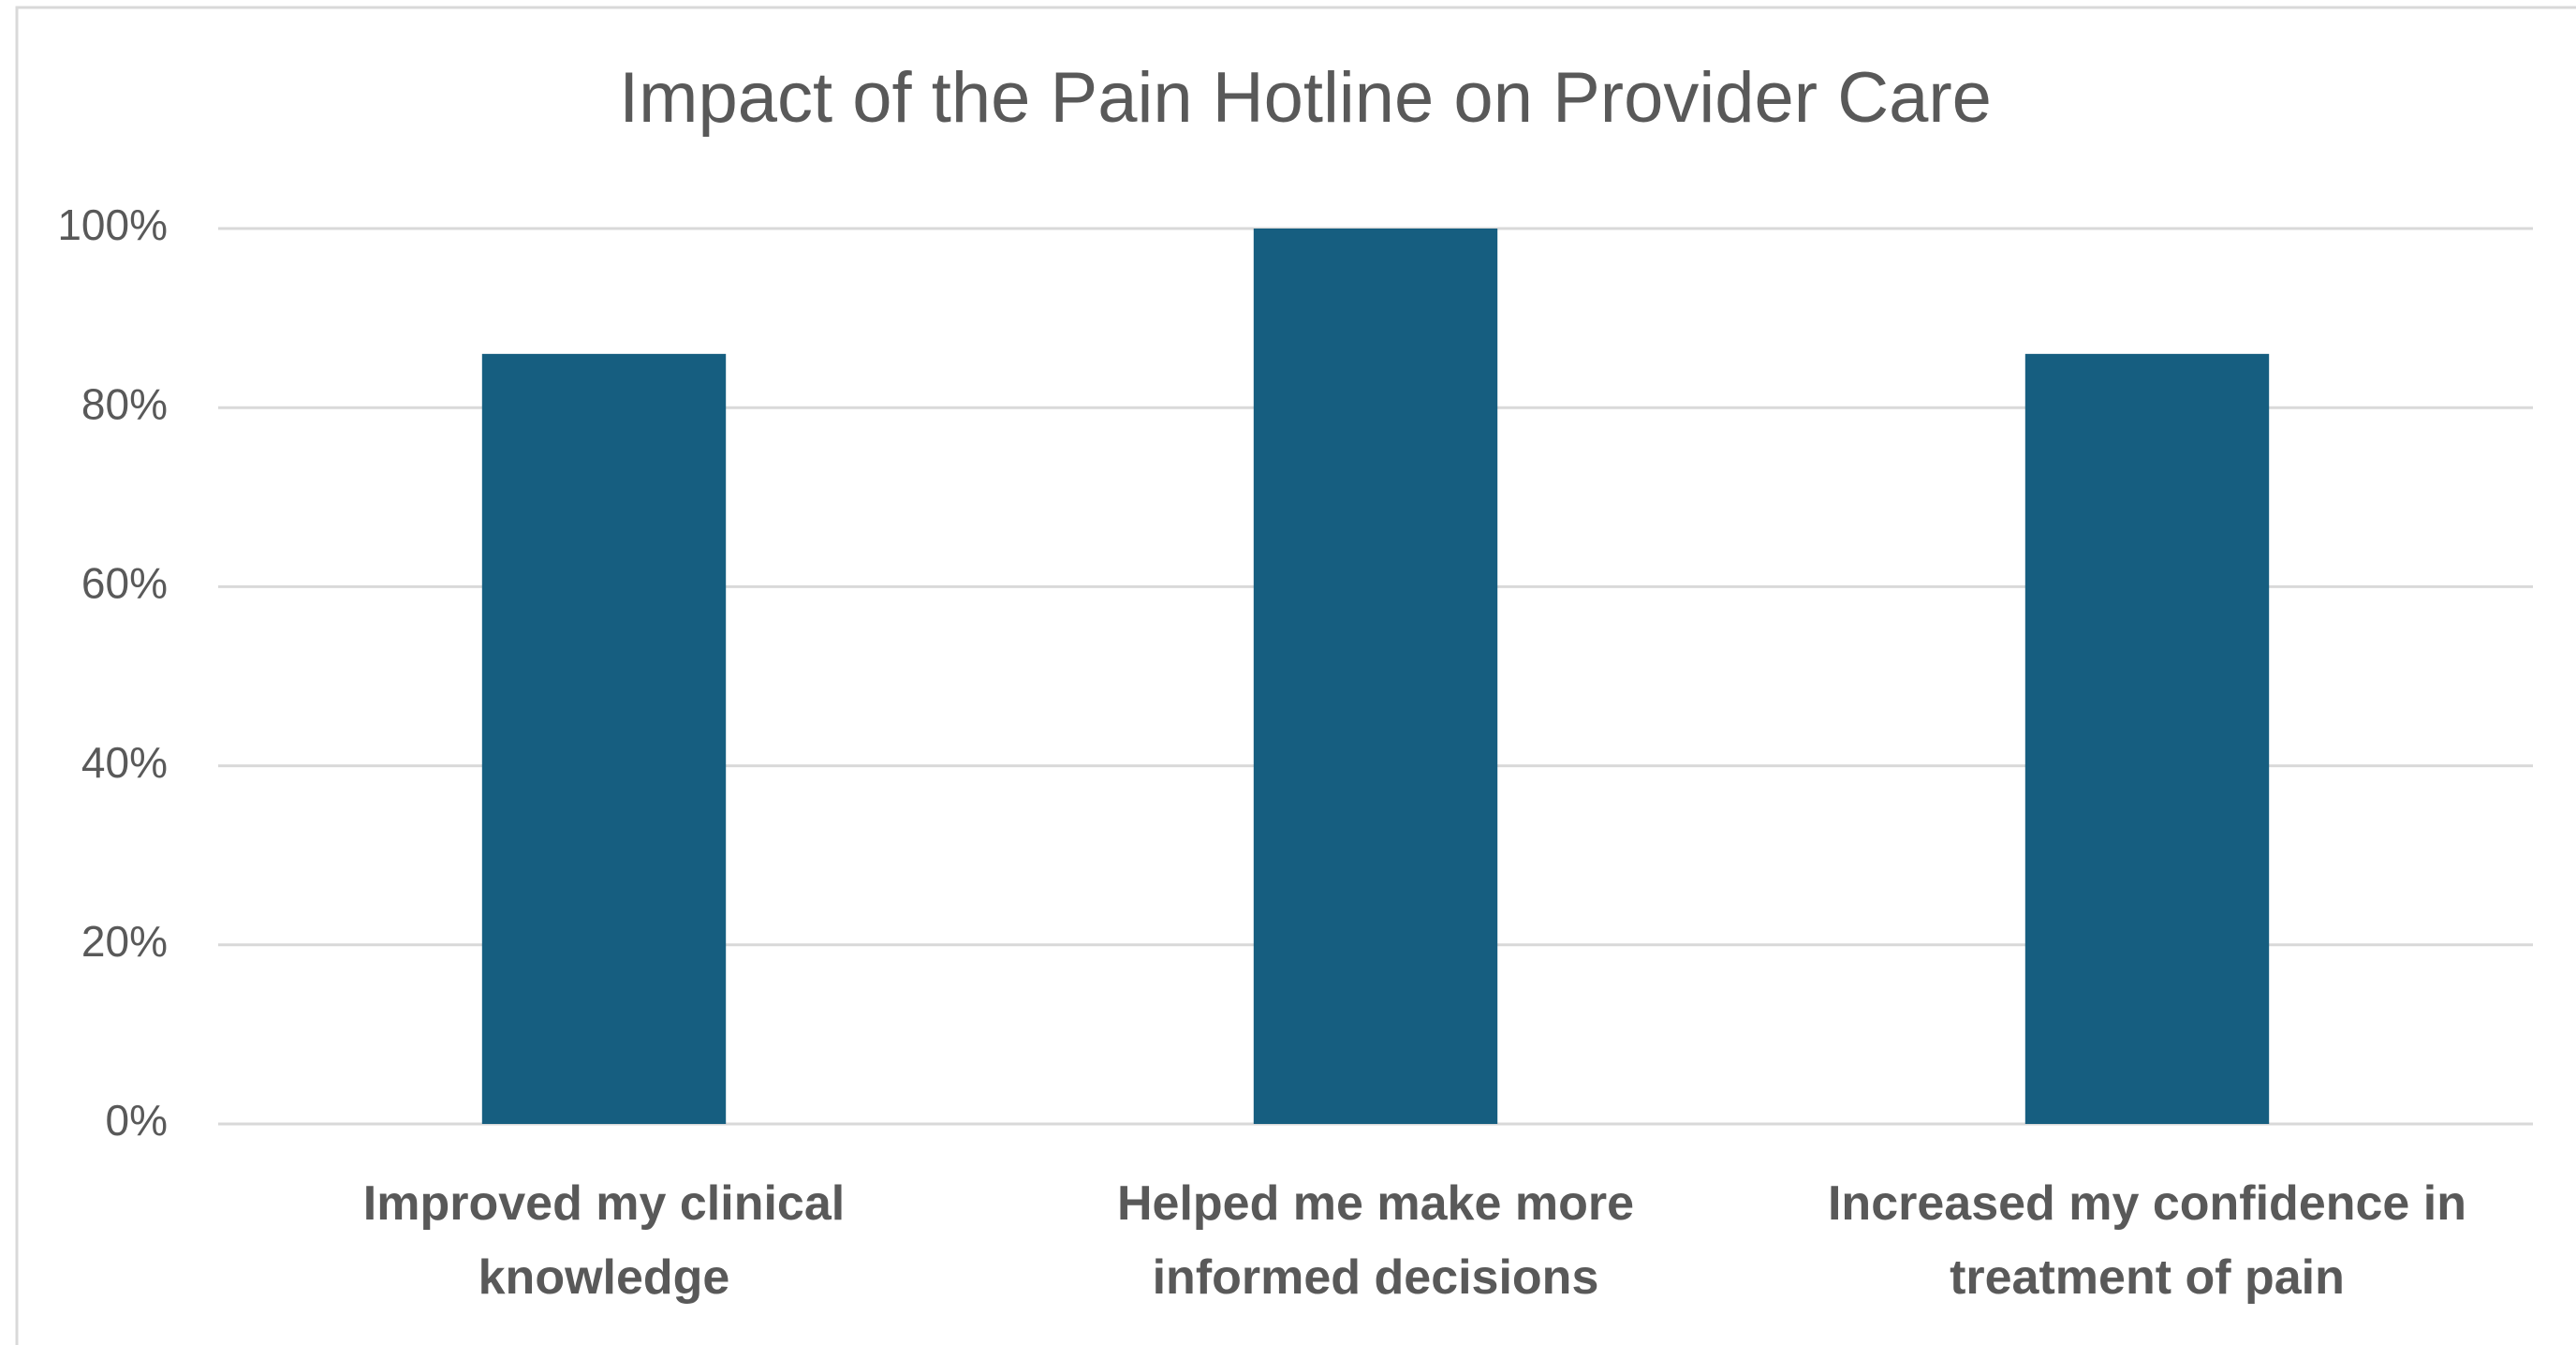  What do you see at coordinates (1375, 1240) in the screenshot?
I see `x-tick-label: Helped me make more informed decisions` at bounding box center [1375, 1240].